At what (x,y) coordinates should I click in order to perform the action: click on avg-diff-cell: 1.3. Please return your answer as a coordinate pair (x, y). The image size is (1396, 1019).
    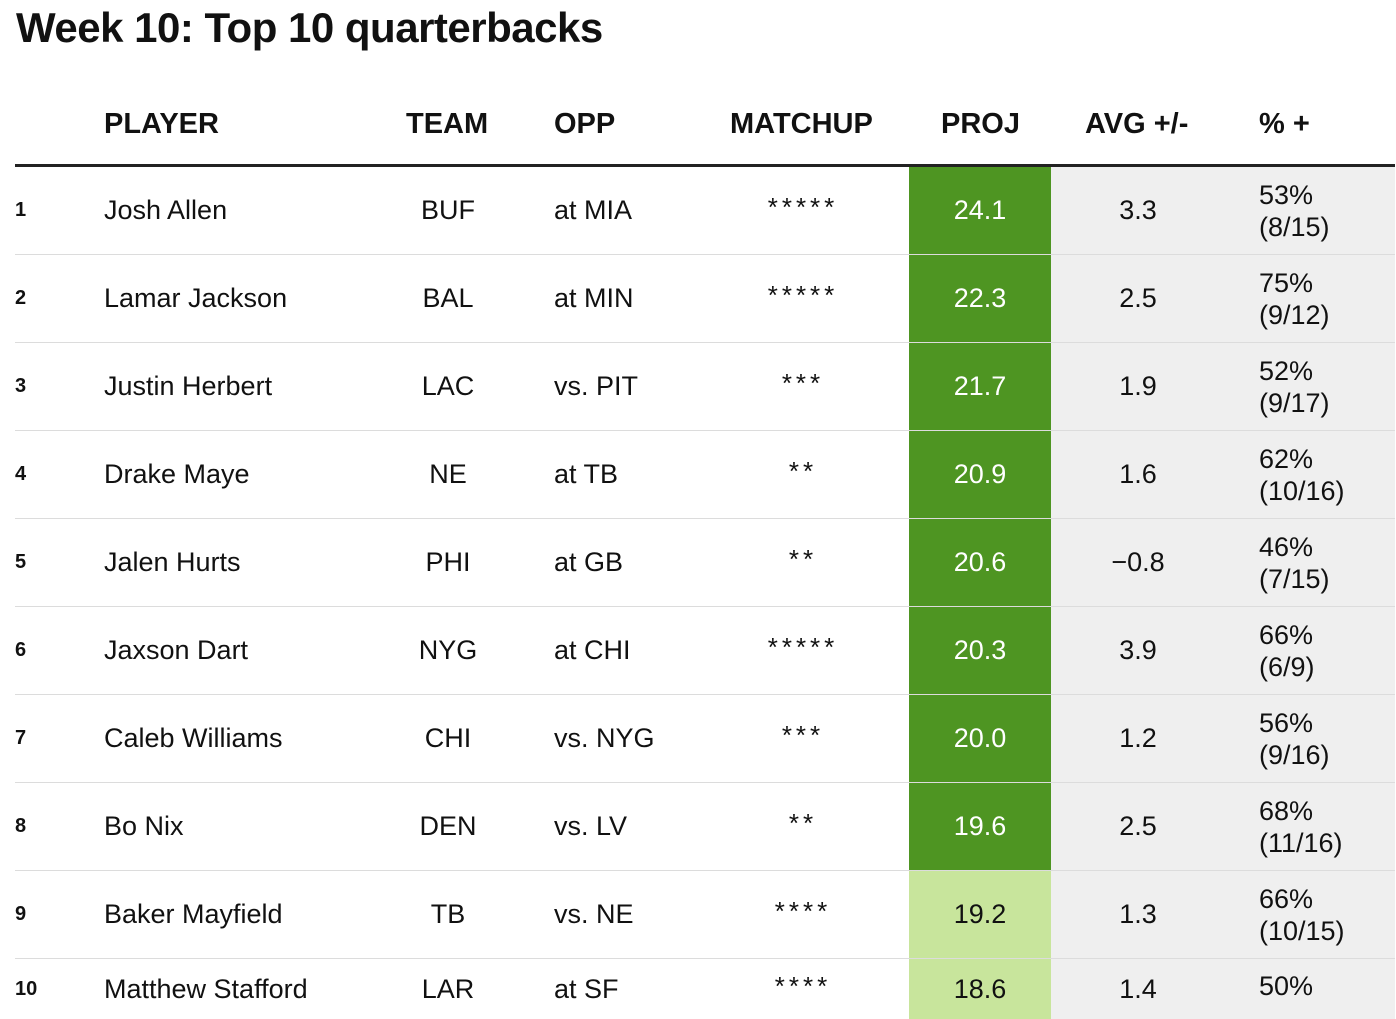
    Looking at the image, I should click on (1138, 914).